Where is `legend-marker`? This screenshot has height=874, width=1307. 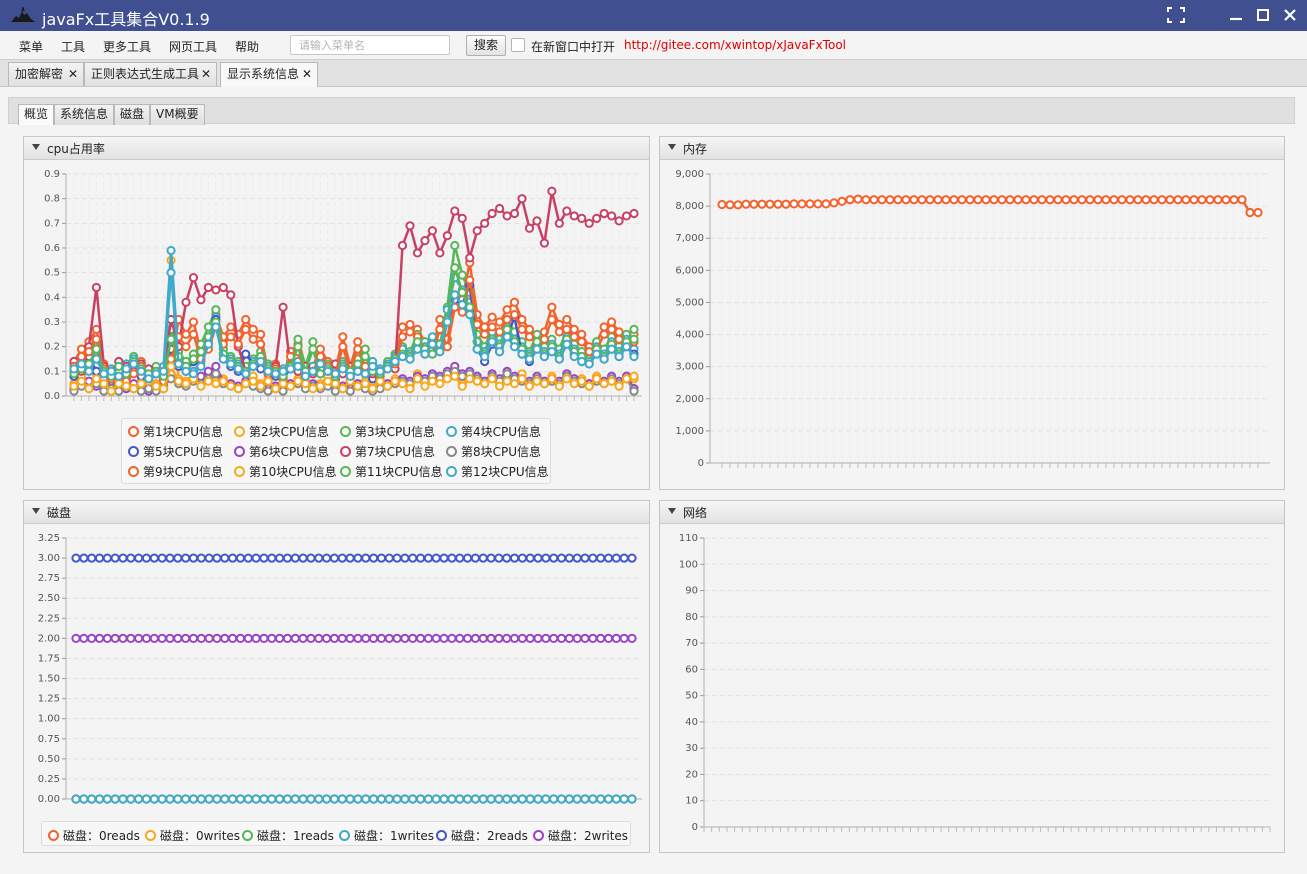
legend-marker is located at coordinates (451, 451).